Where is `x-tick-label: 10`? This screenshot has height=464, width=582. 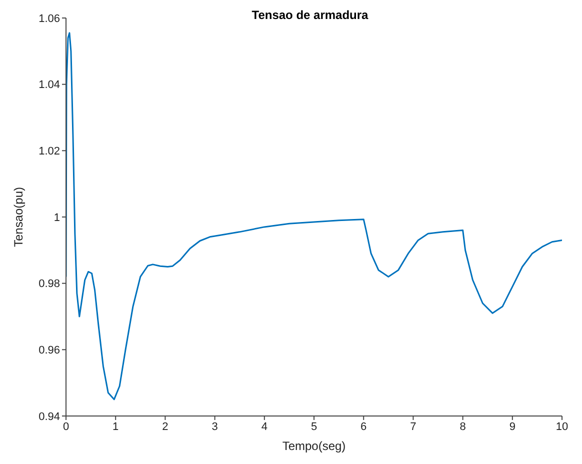
x-tick-label: 10 is located at coordinates (562, 426).